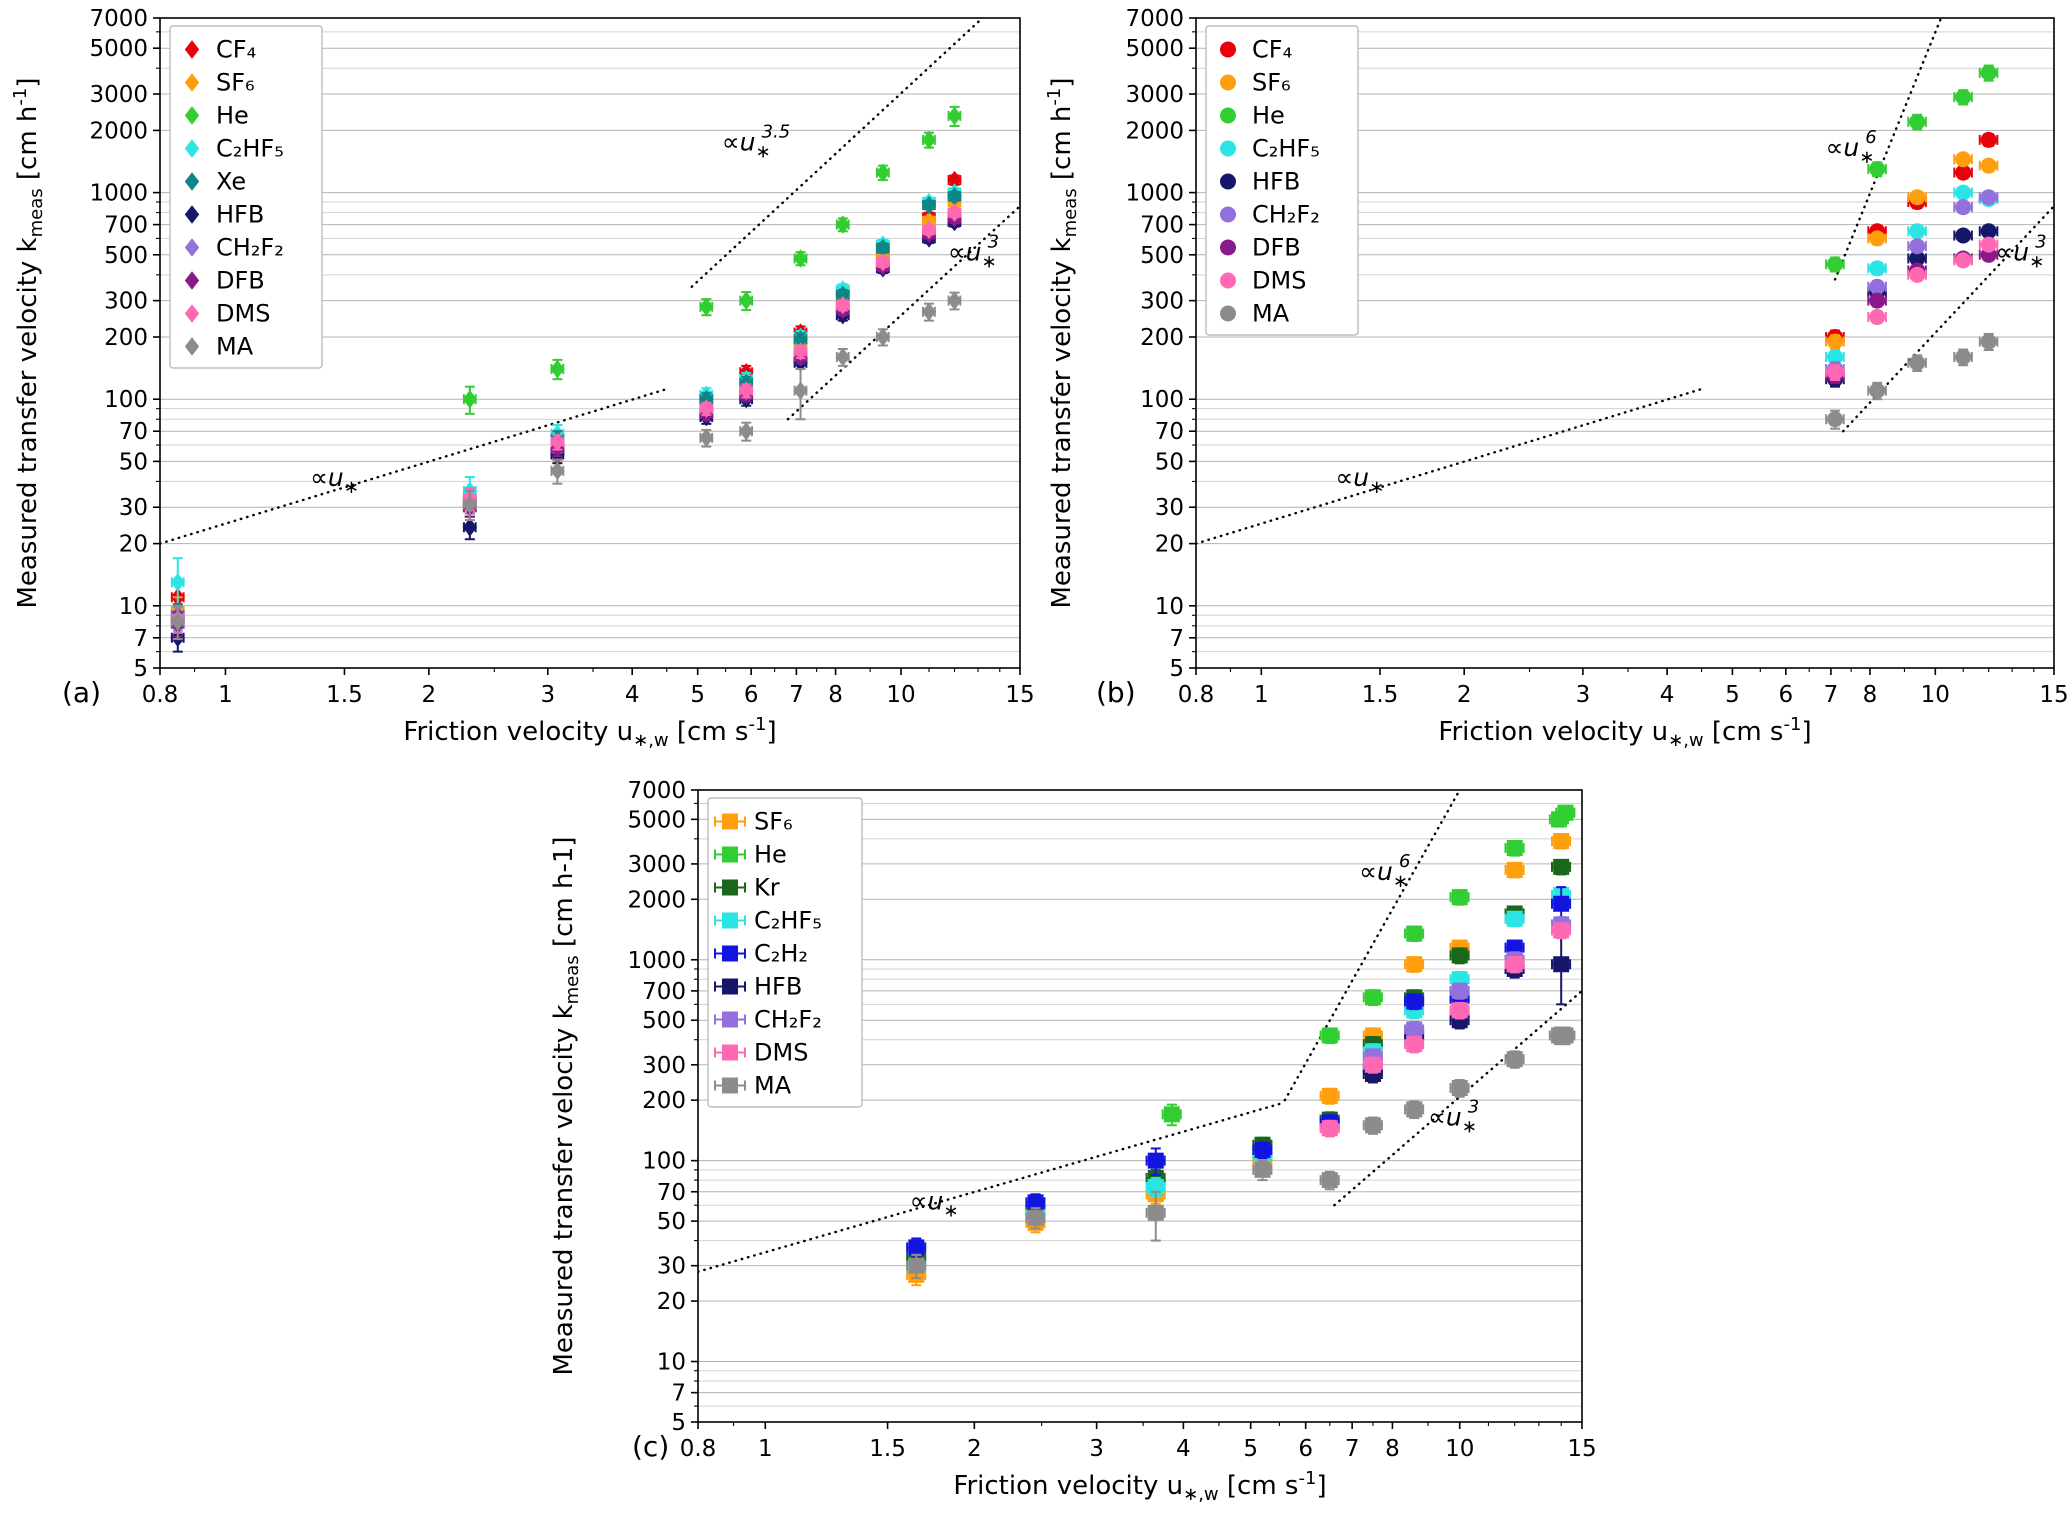  What do you see at coordinates (1286, 215) in the screenshot?
I see `legend-label: CH₂F₂` at bounding box center [1286, 215].